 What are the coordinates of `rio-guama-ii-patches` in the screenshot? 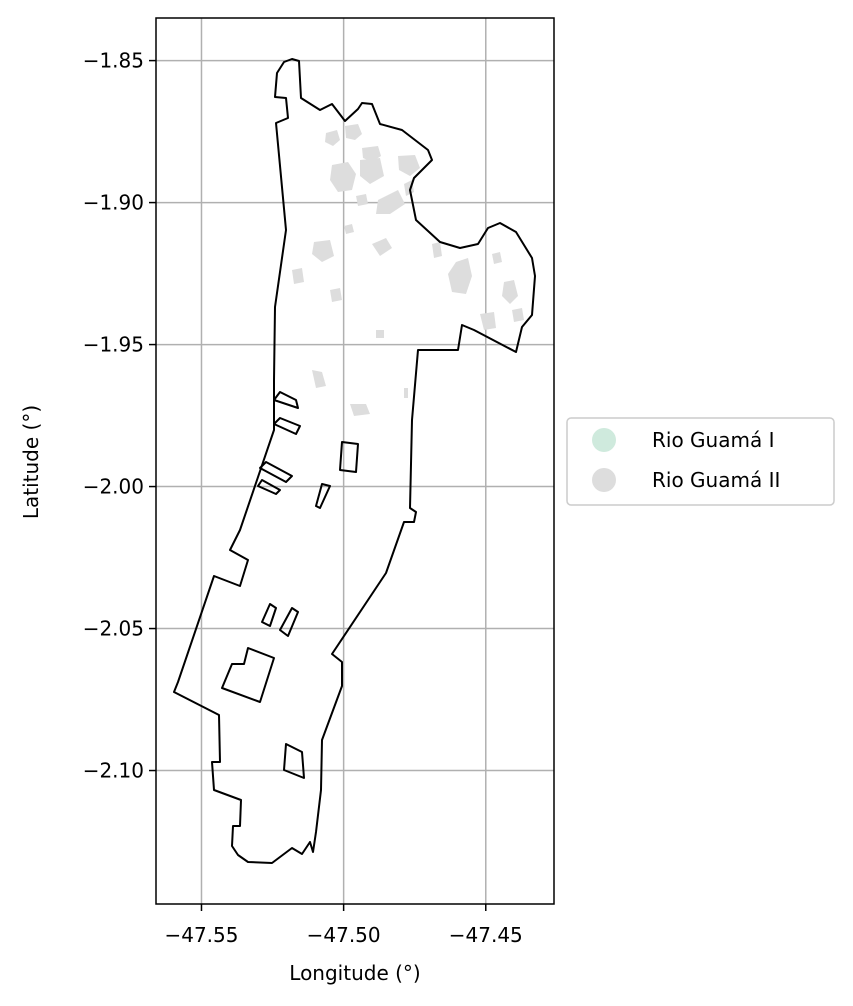 It's located at (408, 270).